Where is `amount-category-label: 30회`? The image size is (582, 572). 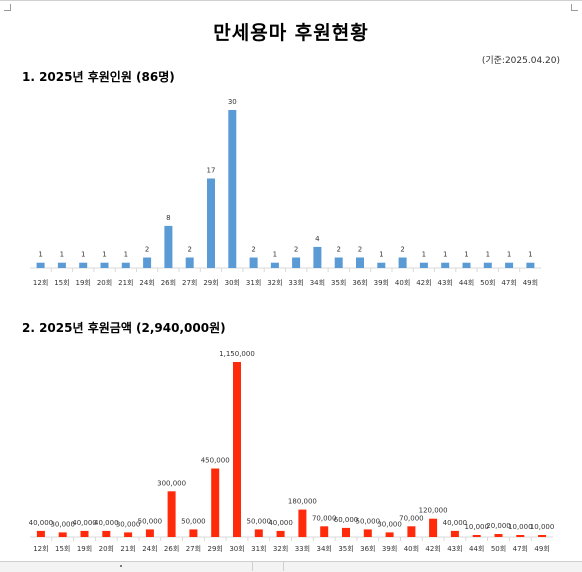
amount-category-label: 30회 is located at coordinates (236, 549).